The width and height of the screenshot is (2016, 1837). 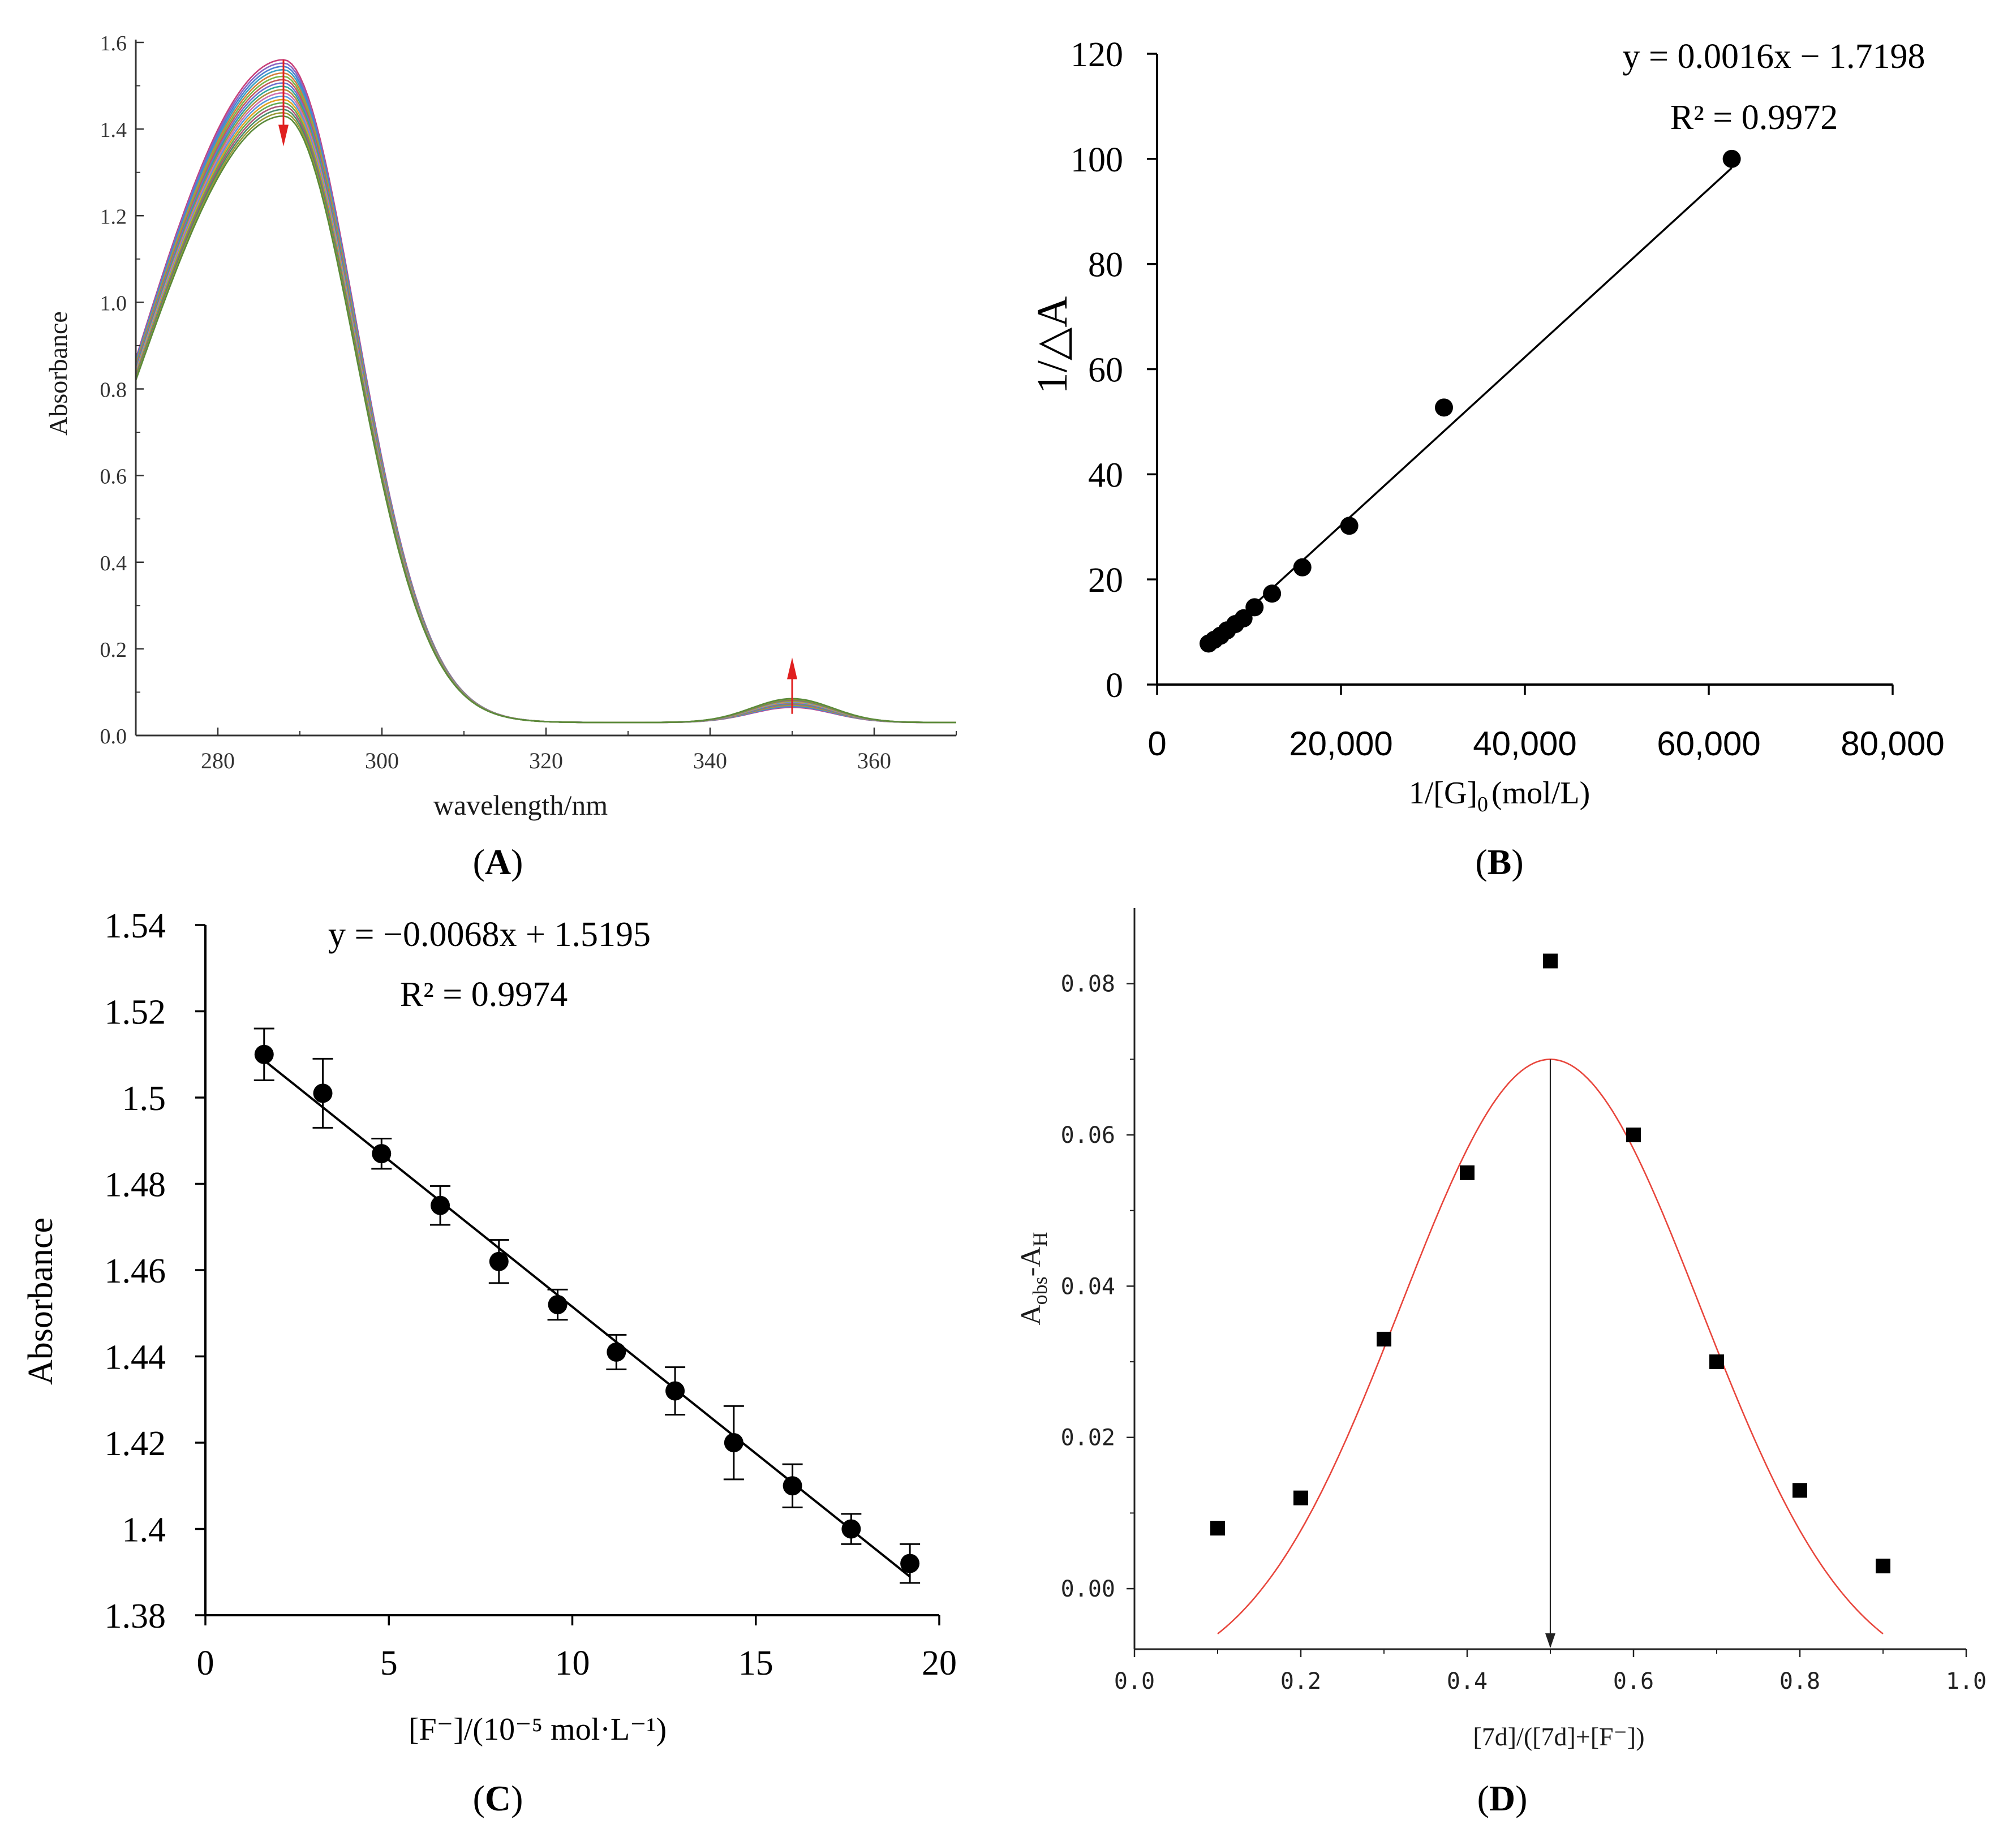 I want to click on panel-a-ytick-label: 0.4, so click(x=113, y=563).